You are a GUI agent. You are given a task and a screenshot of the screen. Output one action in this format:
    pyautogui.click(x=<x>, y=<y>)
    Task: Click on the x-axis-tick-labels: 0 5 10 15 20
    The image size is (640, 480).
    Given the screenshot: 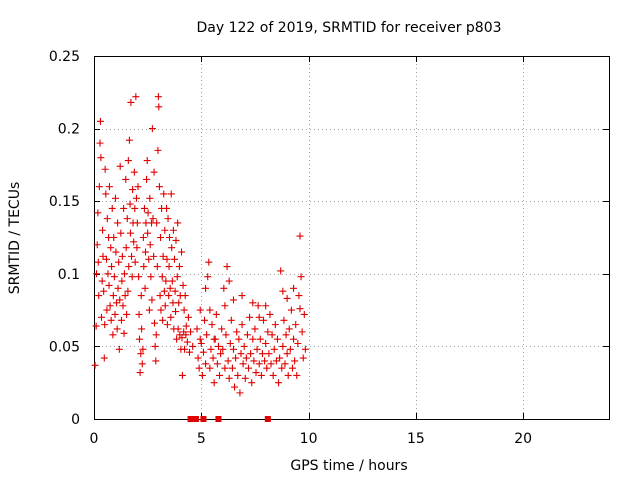 What is the action you would take?
    pyautogui.click(x=311, y=439)
    